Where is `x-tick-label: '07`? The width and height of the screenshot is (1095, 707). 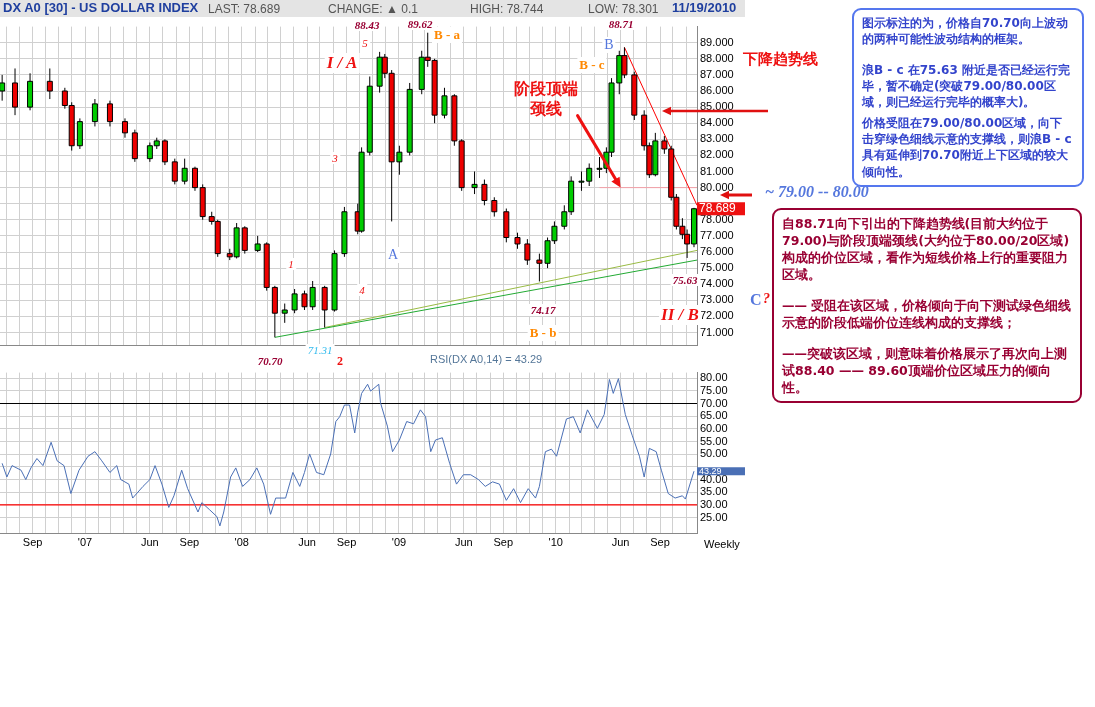 x-tick-label: '07 is located at coordinates (85, 542).